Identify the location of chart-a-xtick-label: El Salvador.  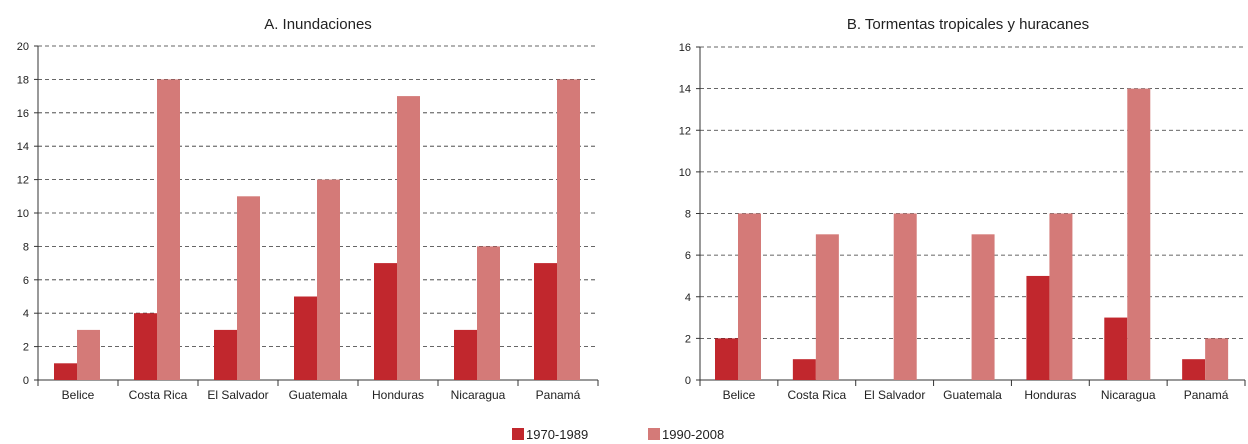
(237, 395).